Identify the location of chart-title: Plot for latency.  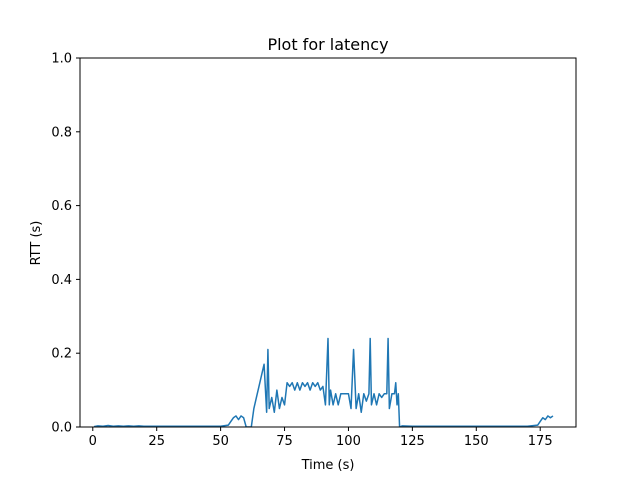
(327, 44).